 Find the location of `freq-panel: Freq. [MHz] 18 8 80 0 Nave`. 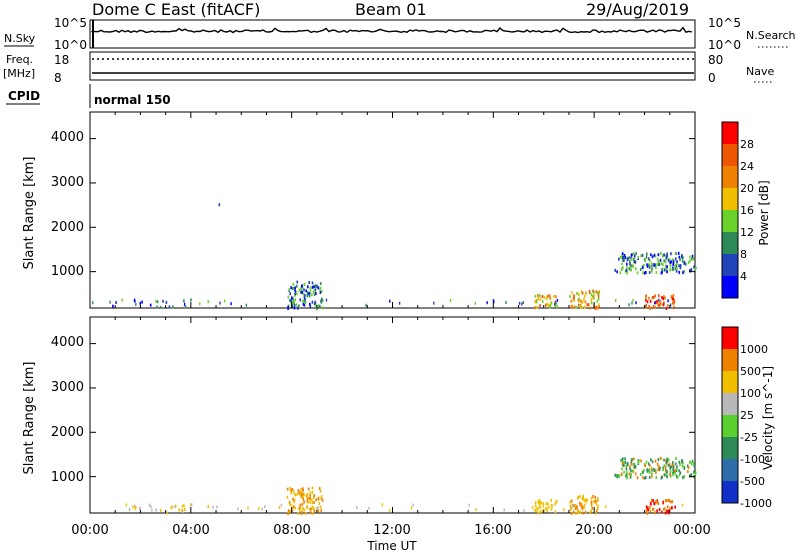

freq-panel: Freq. [MHz] 18 8 80 0 Nave is located at coordinates (388, 68).